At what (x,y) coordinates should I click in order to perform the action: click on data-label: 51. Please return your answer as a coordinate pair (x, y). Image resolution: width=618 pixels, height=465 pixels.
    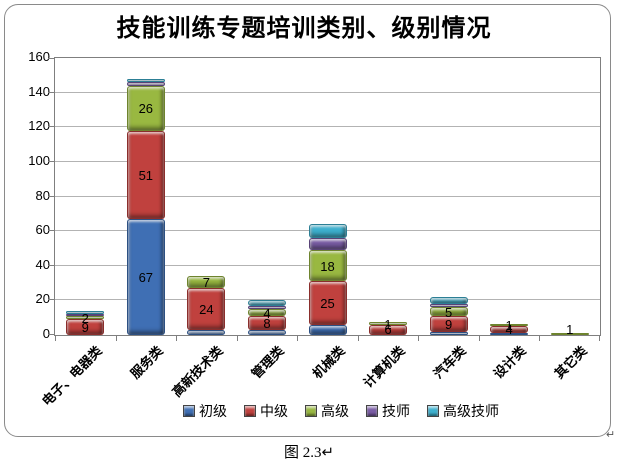
    Looking at the image, I should click on (146, 175).